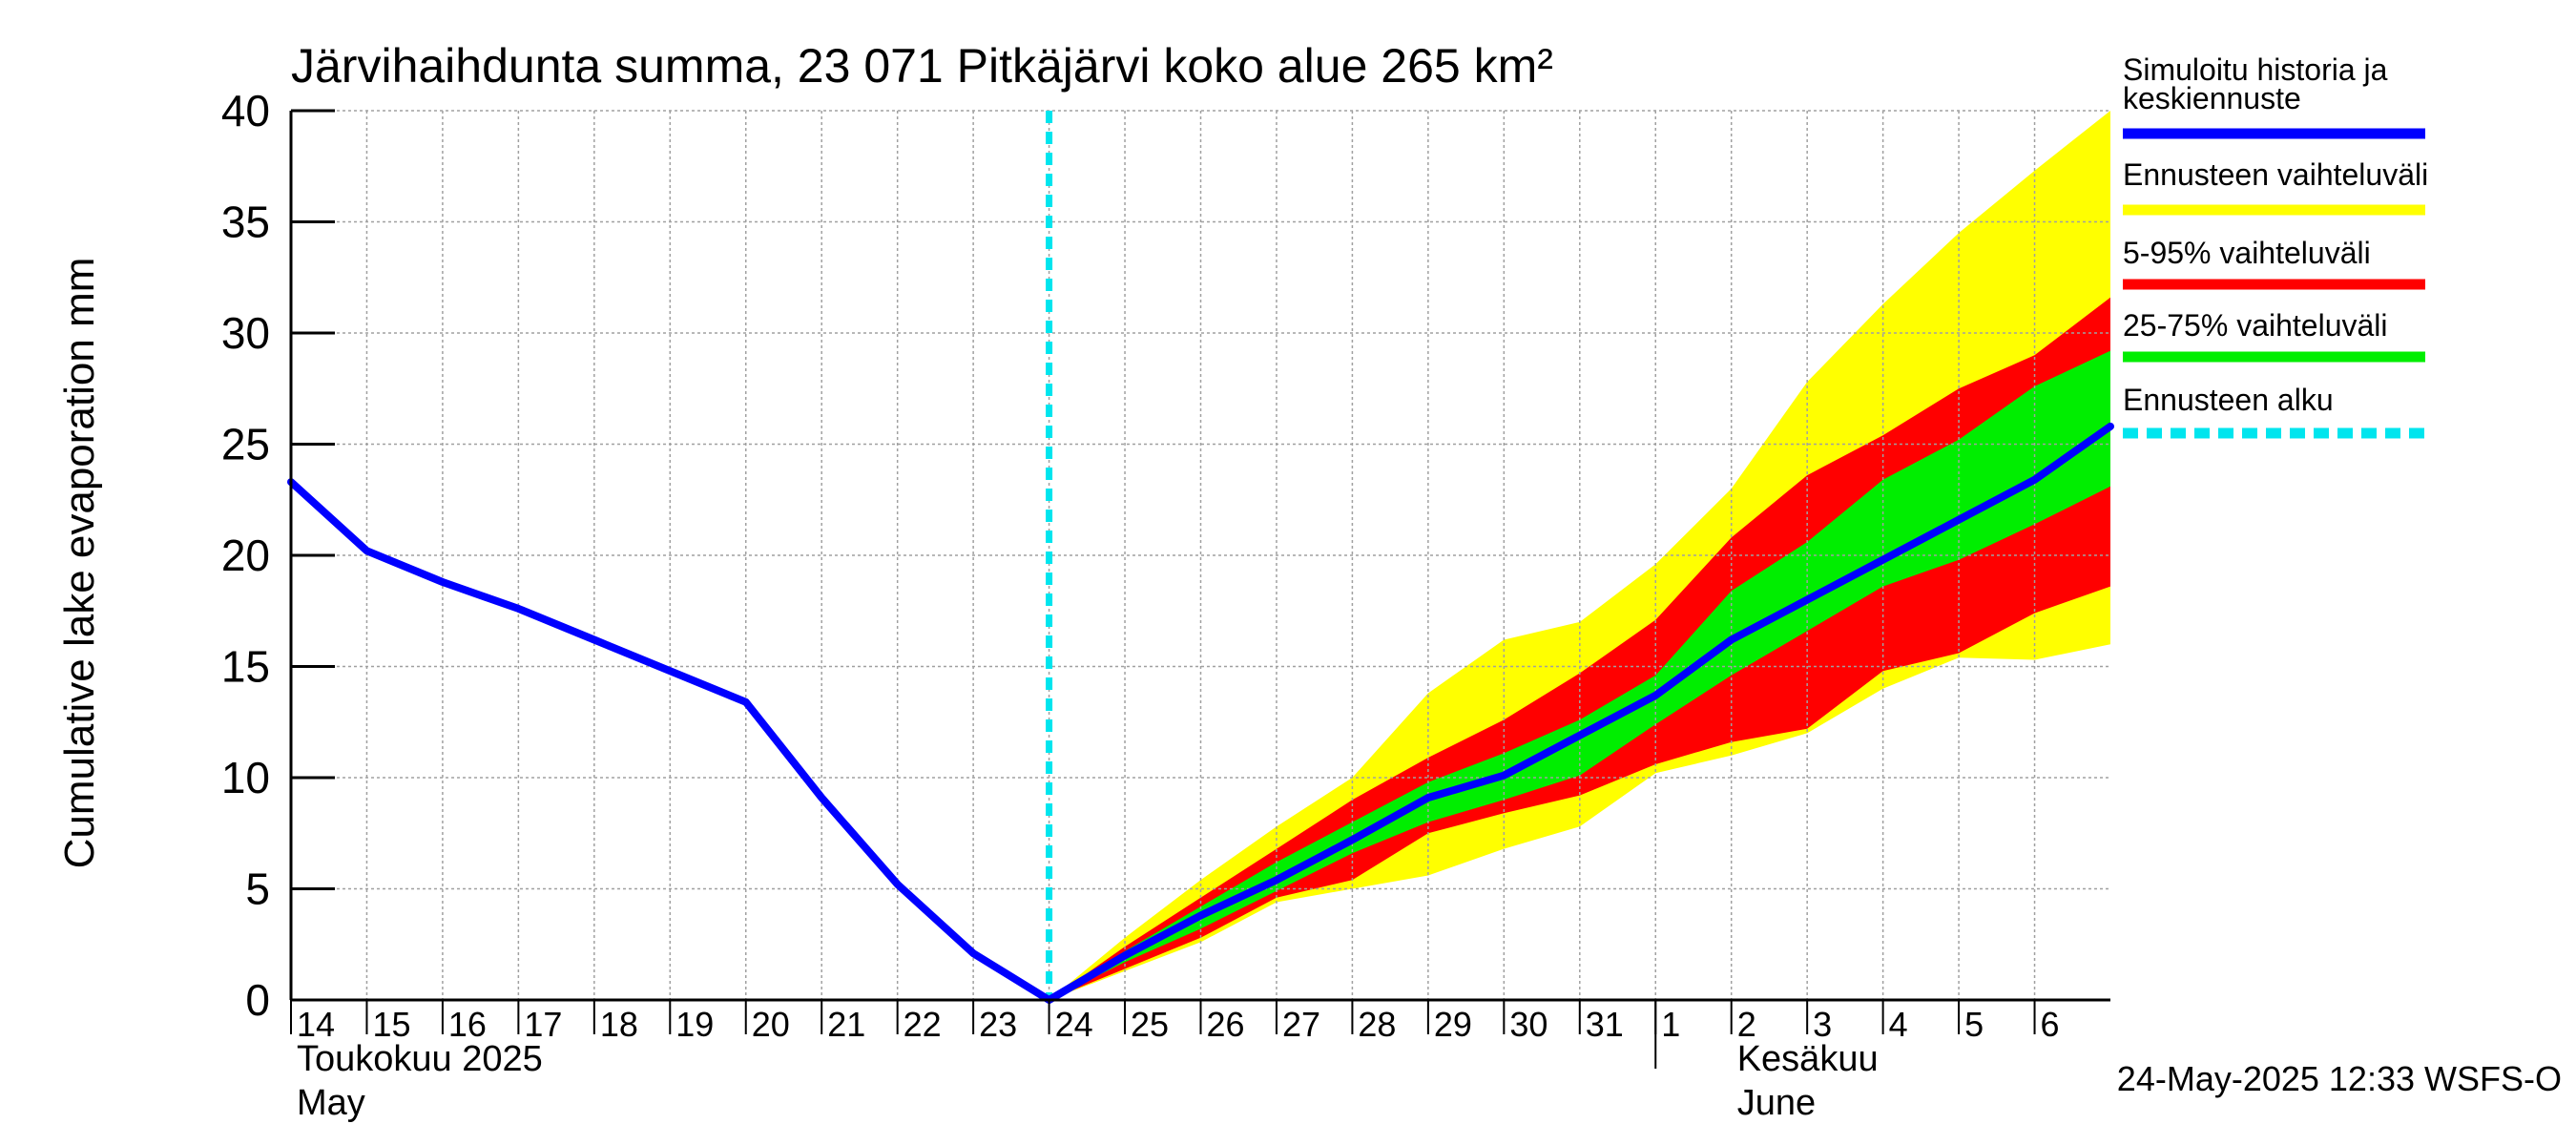  Describe the element at coordinates (2255, 69) in the screenshot. I see `legend-label: Simuloitu historia ja` at that location.